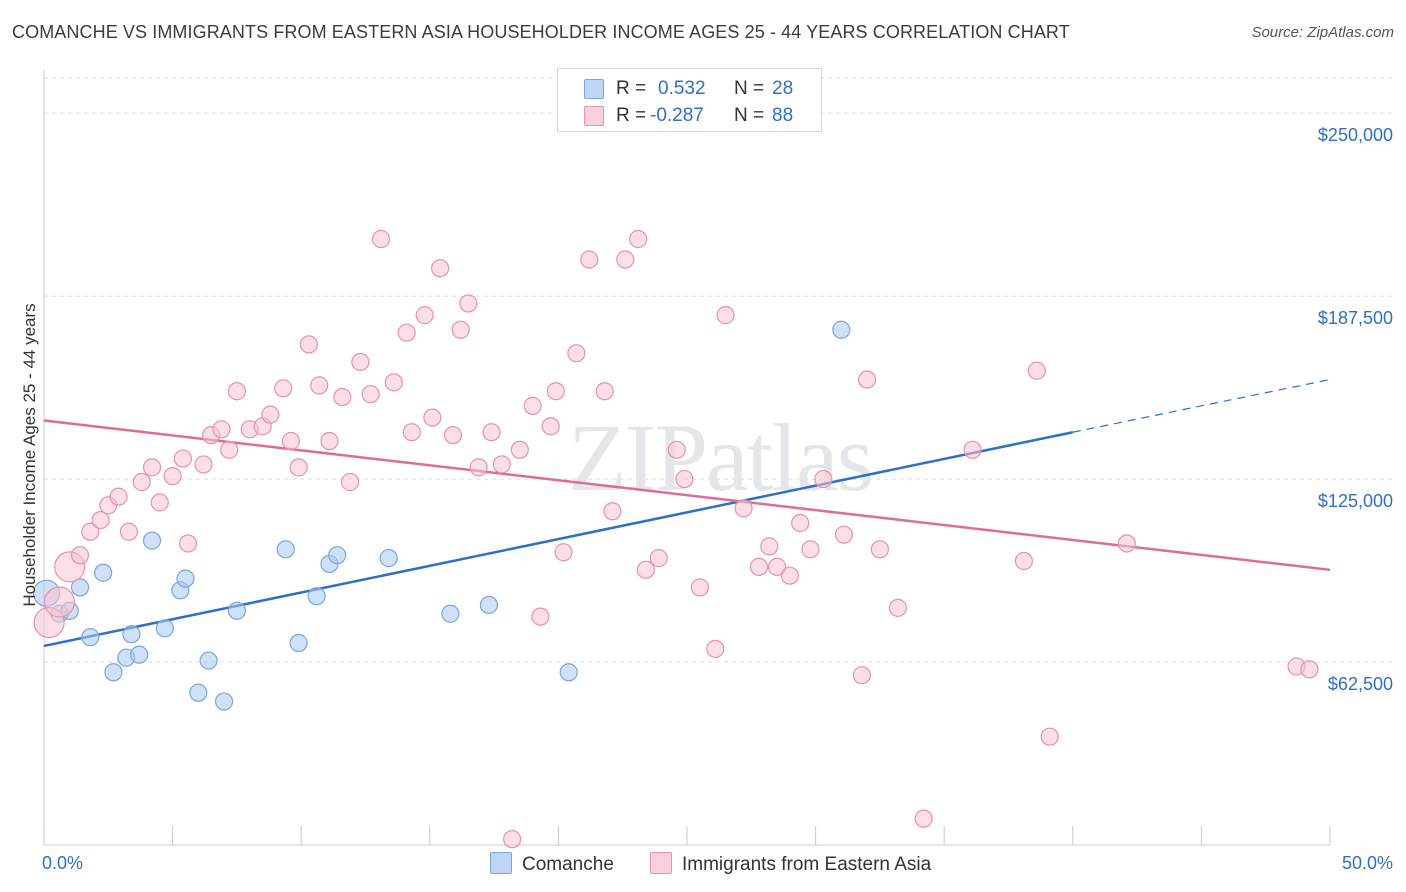 The width and height of the screenshot is (1406, 892). Describe the element at coordinates (783, 88) in the screenshot. I see `n-value-comanche: 28` at that location.